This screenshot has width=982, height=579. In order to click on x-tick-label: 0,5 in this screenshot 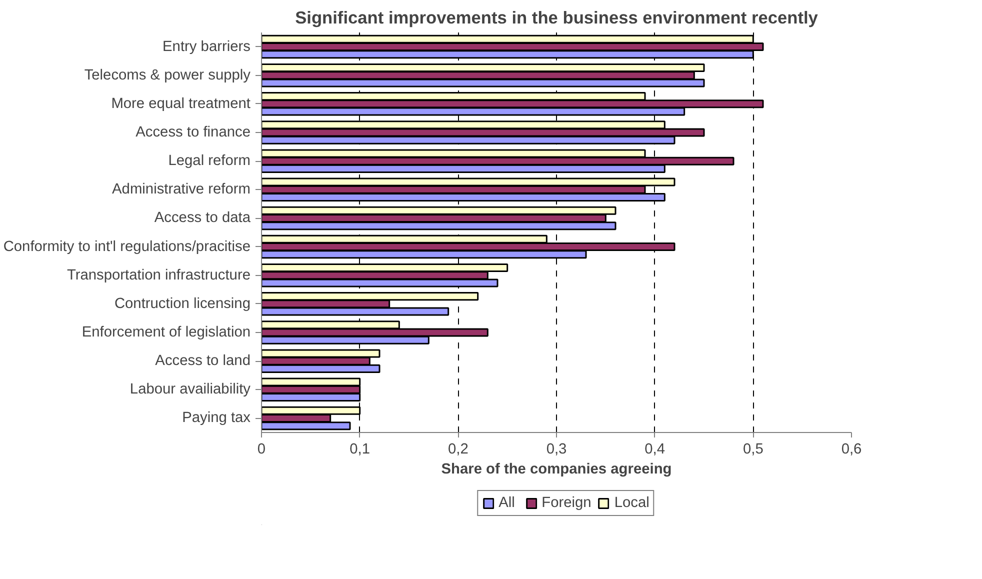, I will do `click(753, 450)`.